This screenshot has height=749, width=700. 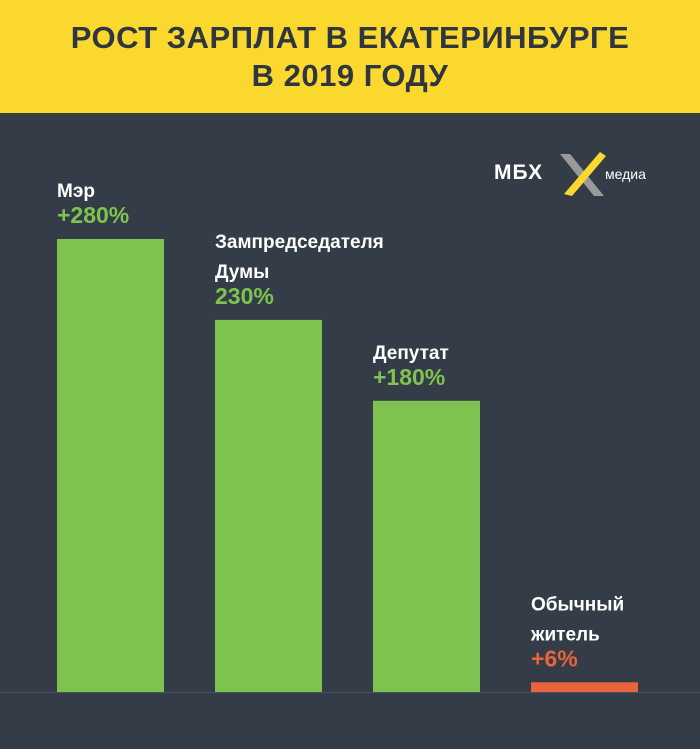 What do you see at coordinates (244, 296) in the screenshot?
I see `value-label-2: 230%` at bounding box center [244, 296].